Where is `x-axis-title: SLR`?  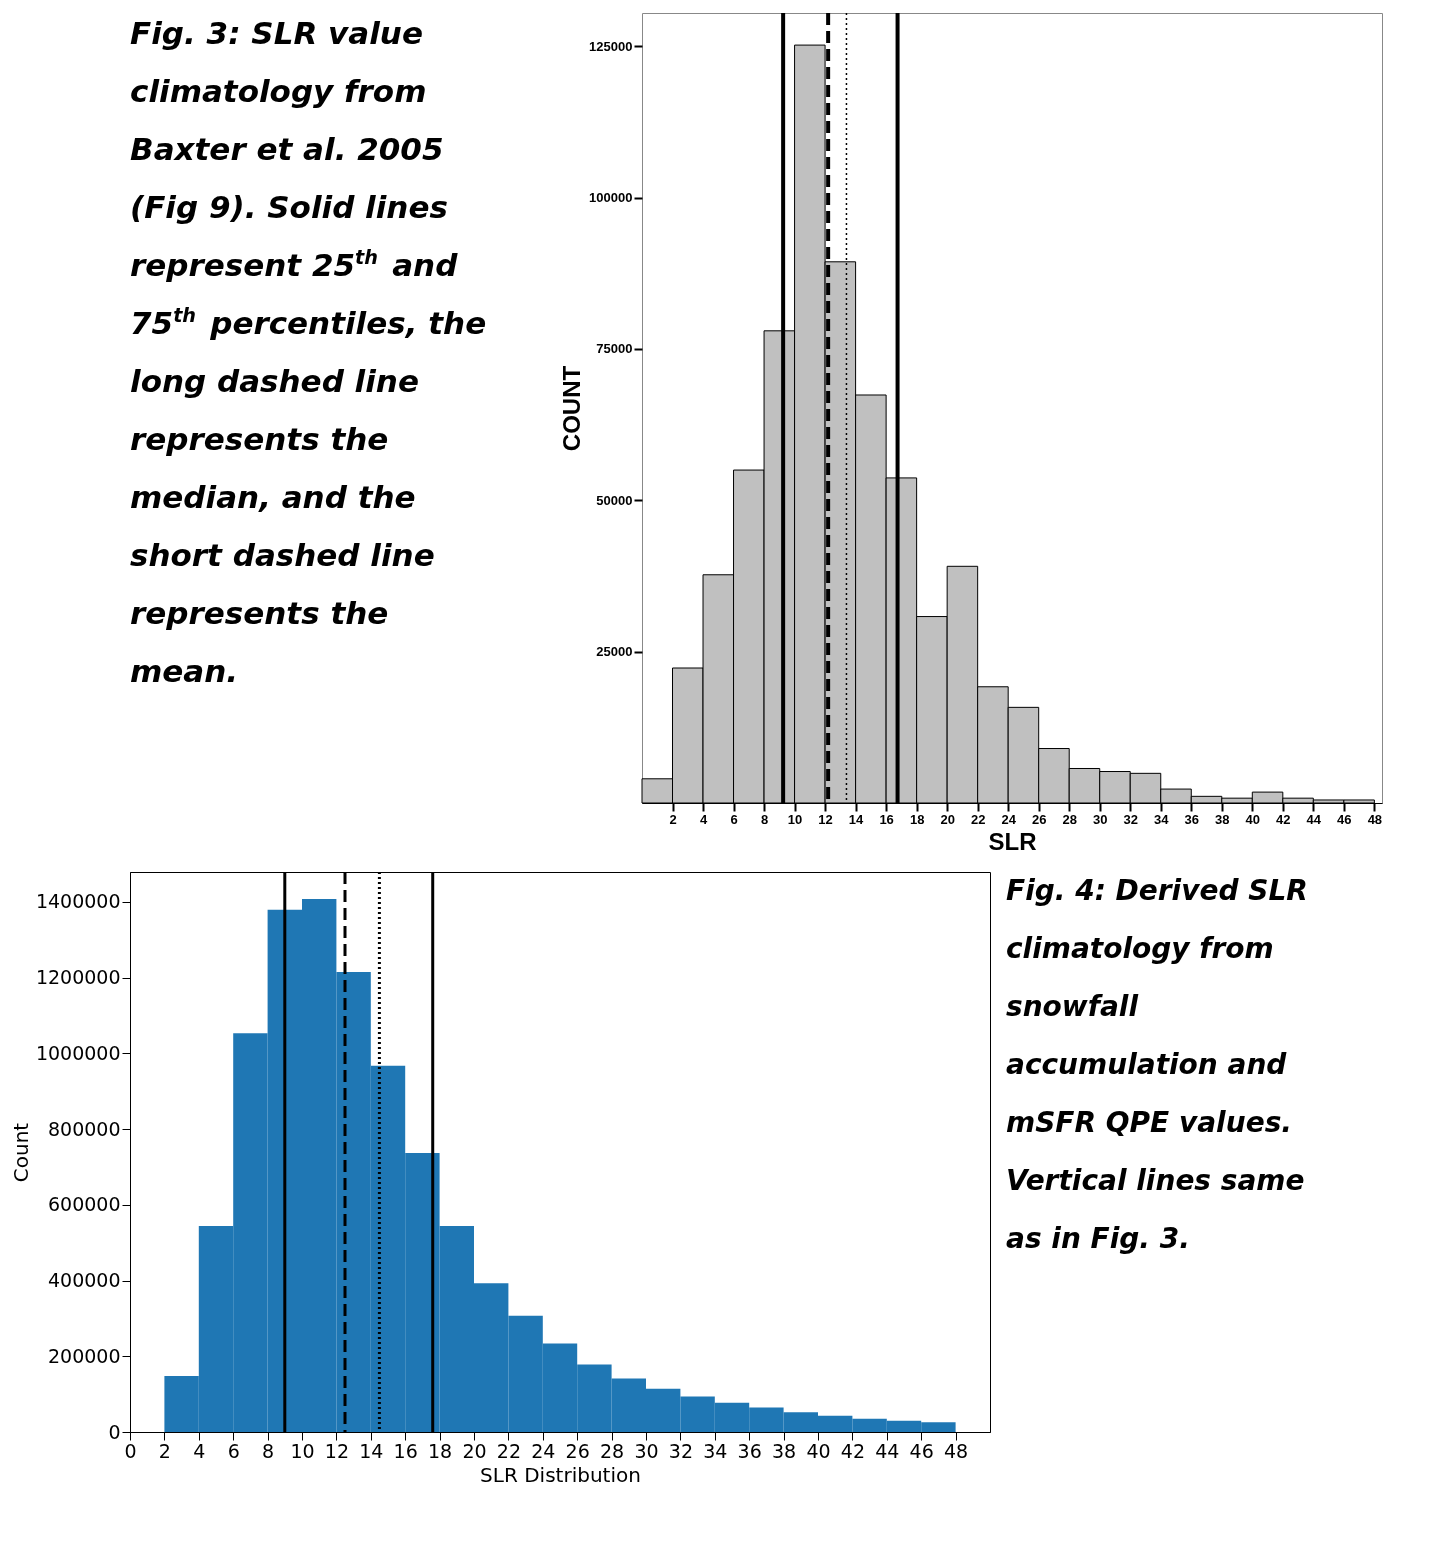 x-axis-title: SLR is located at coordinates (1012, 841).